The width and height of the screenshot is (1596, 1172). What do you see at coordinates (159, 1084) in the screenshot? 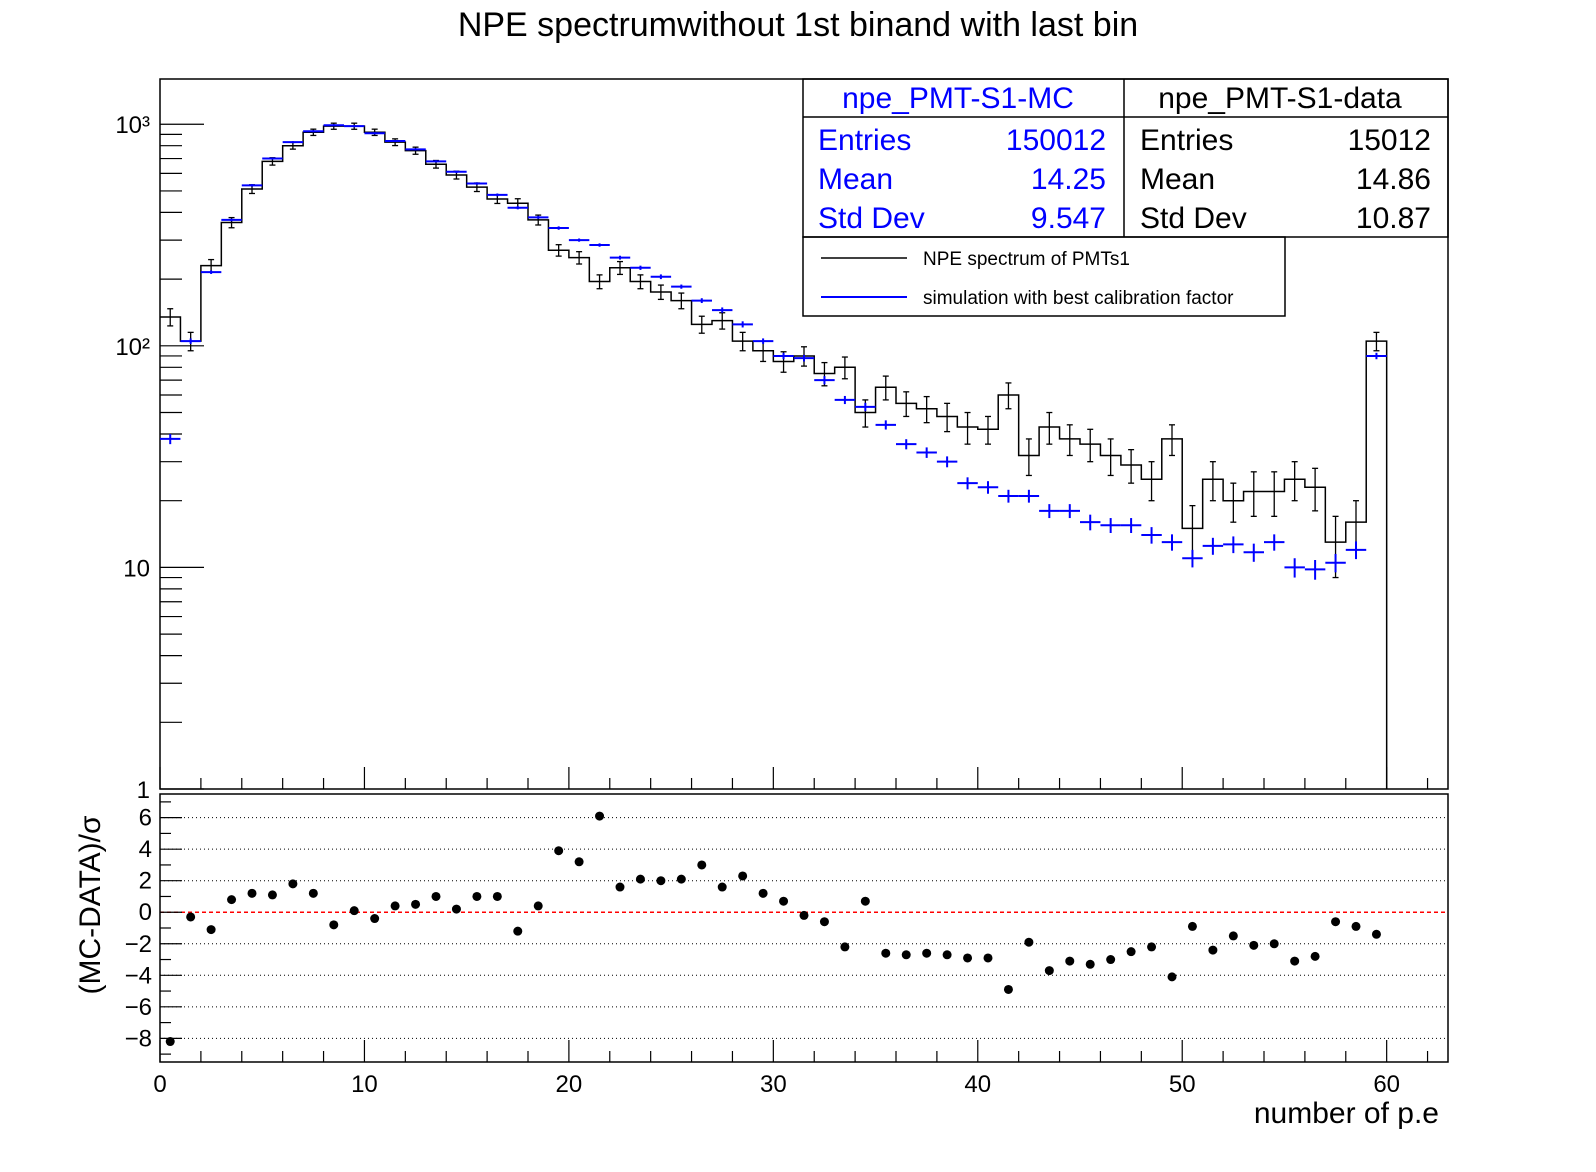
I see `x-tick-label: 0` at bounding box center [159, 1084].